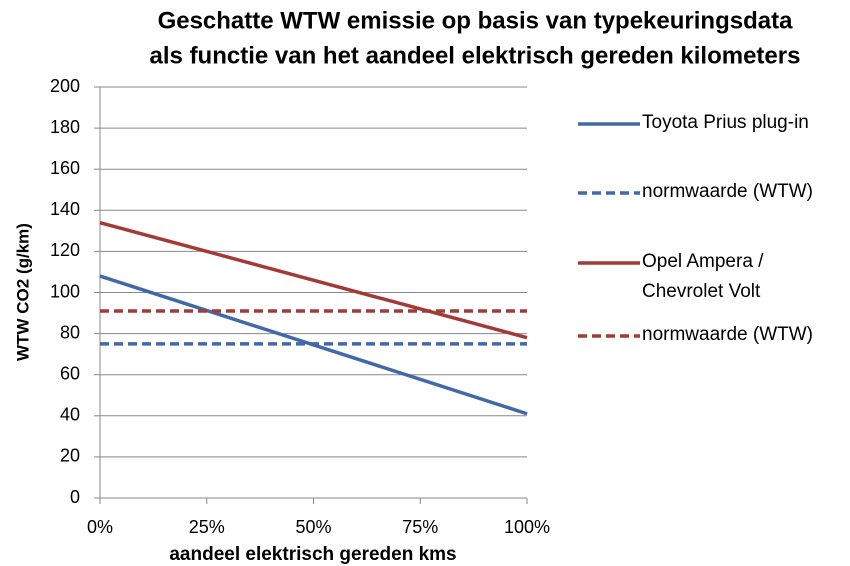 The width and height of the screenshot is (850, 566). What do you see at coordinates (65, 250) in the screenshot?
I see `y-tick-label: 120` at bounding box center [65, 250].